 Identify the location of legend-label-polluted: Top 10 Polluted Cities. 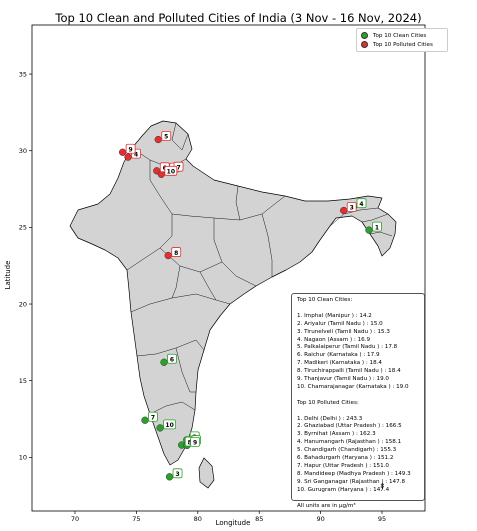
(403, 44).